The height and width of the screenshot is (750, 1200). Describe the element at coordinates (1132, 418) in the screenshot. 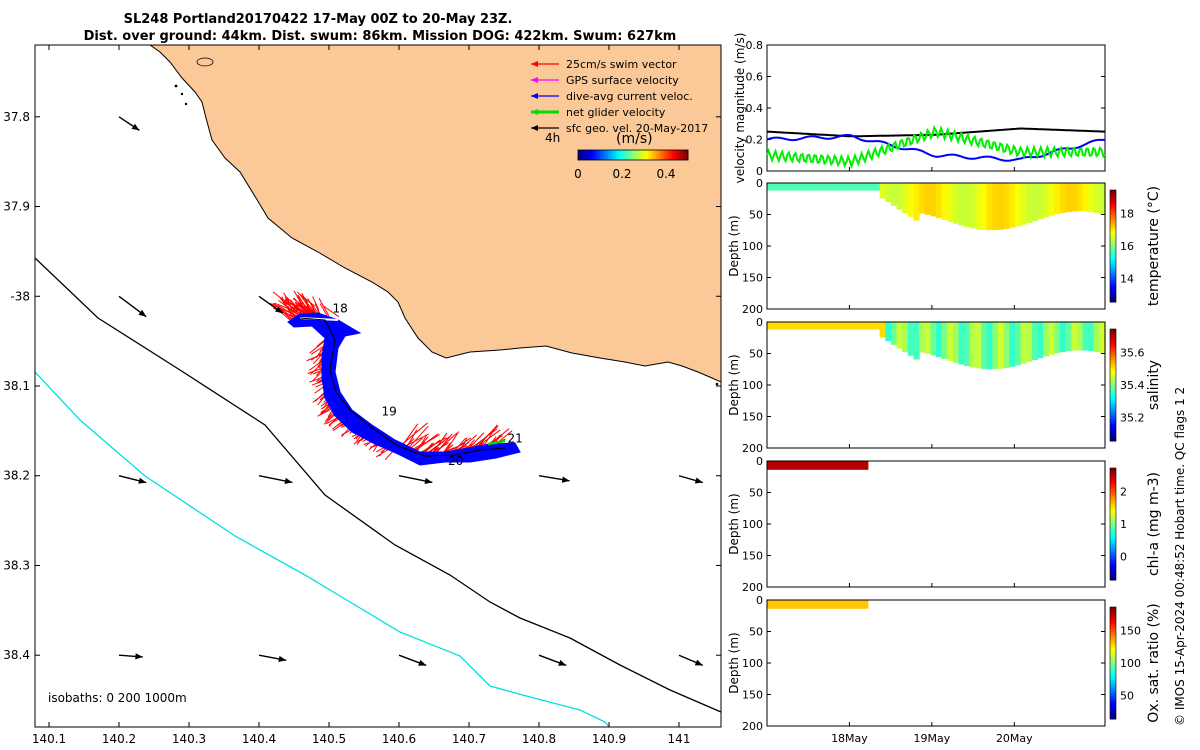

I see `profile-colorbar-tick: 35.2` at that location.